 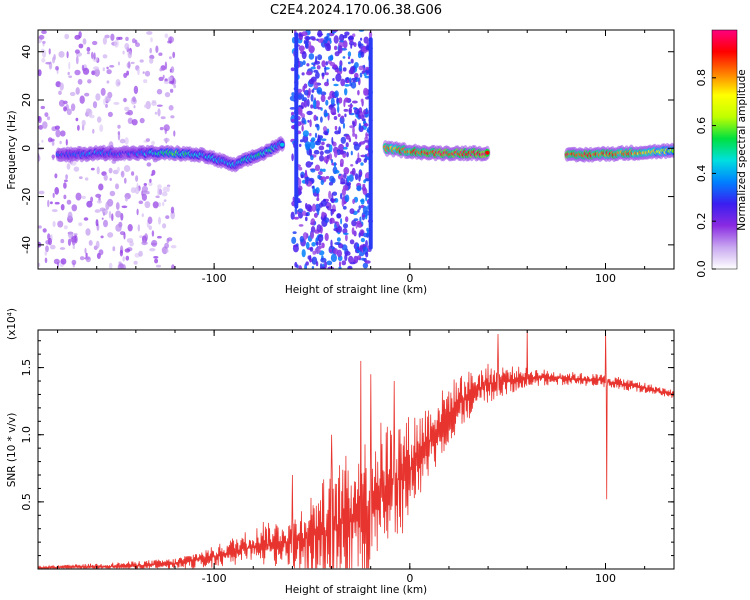 I want to click on noise-stripe, so click(x=296, y=120).